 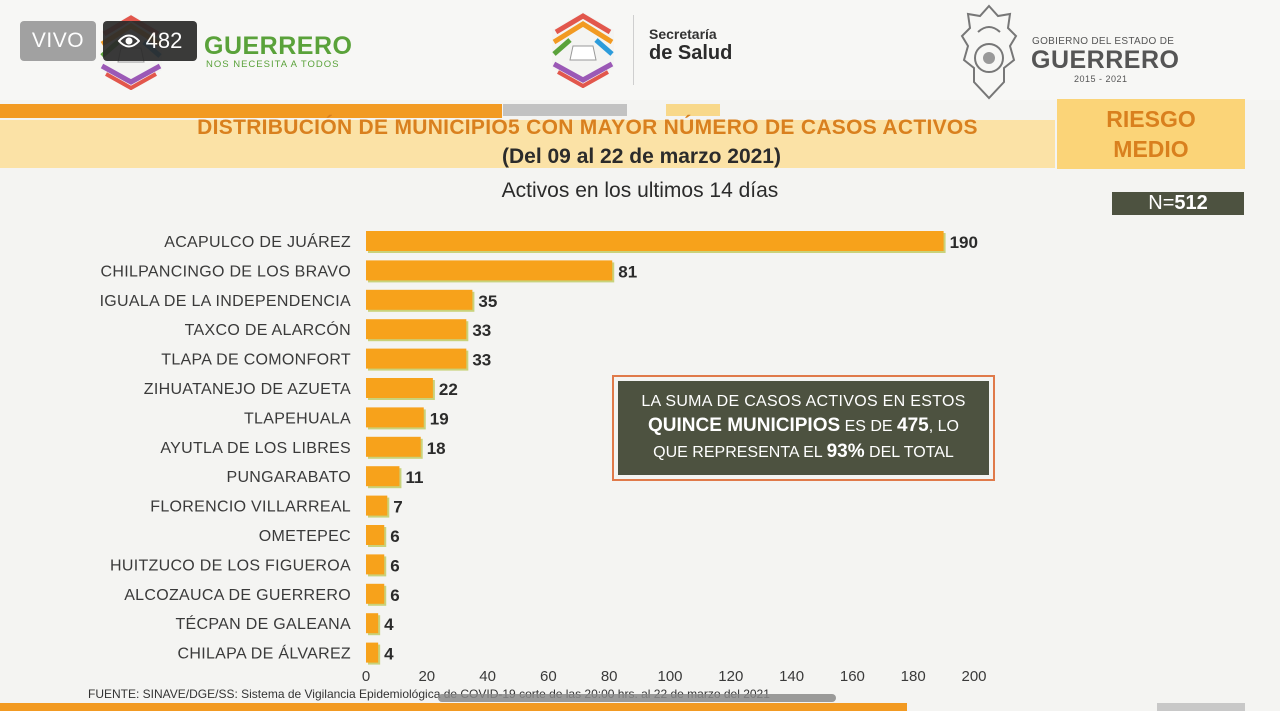 I want to click on data-label: 11, so click(x=414, y=477).